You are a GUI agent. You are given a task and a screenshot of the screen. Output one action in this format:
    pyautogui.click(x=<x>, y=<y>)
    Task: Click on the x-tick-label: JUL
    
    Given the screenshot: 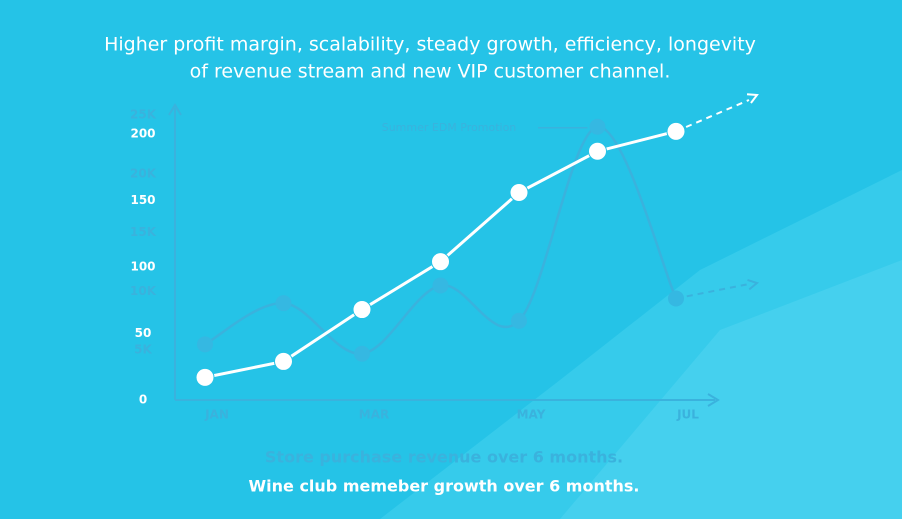 What is the action you would take?
    pyautogui.click(x=687, y=415)
    